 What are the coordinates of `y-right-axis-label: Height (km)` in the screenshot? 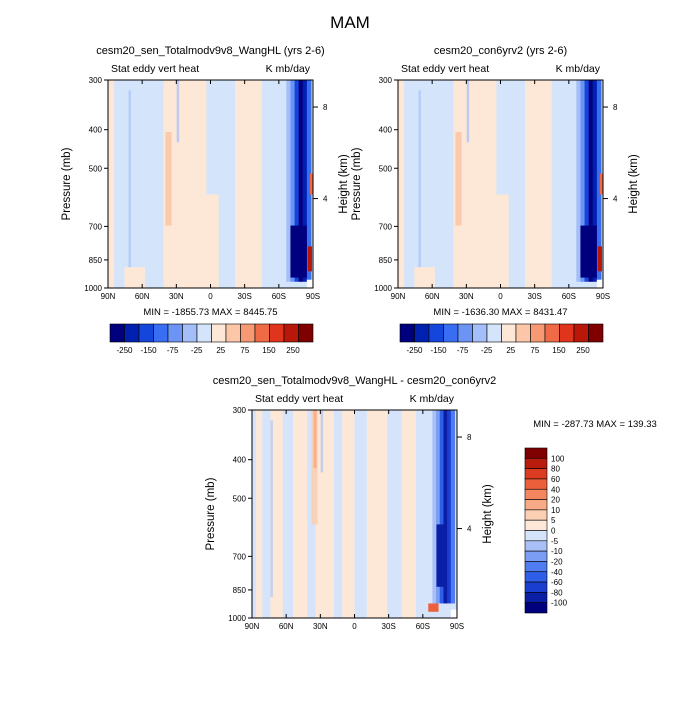 It's located at (344, 184).